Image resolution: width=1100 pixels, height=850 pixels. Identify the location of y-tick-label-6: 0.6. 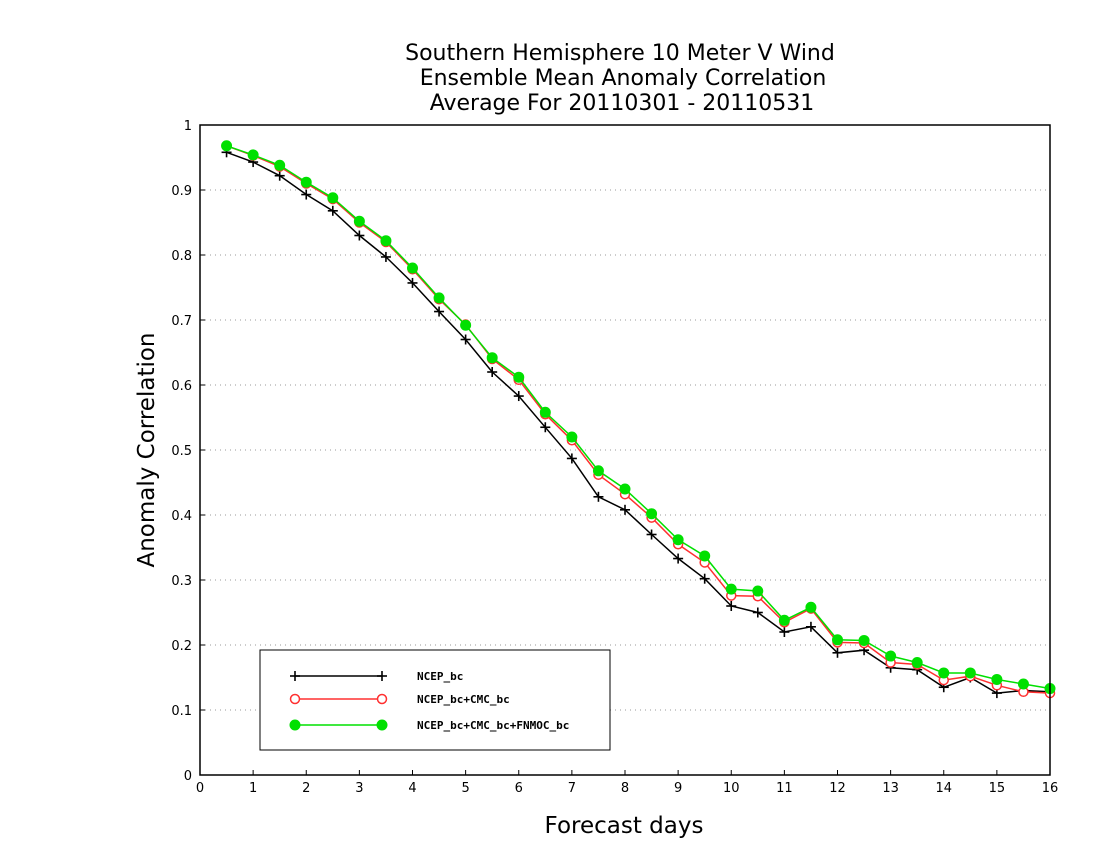
(181, 386).